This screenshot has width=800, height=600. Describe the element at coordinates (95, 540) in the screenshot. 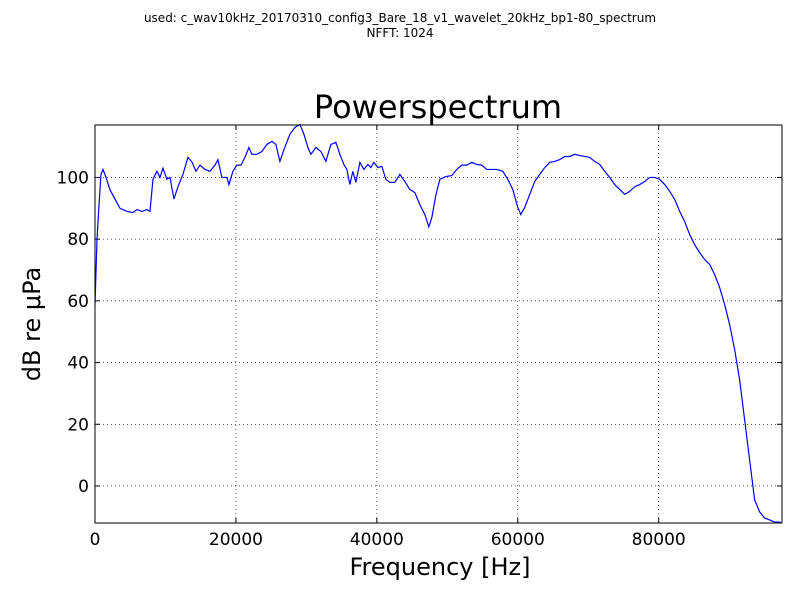

I see `x-tick-label: 0` at that location.